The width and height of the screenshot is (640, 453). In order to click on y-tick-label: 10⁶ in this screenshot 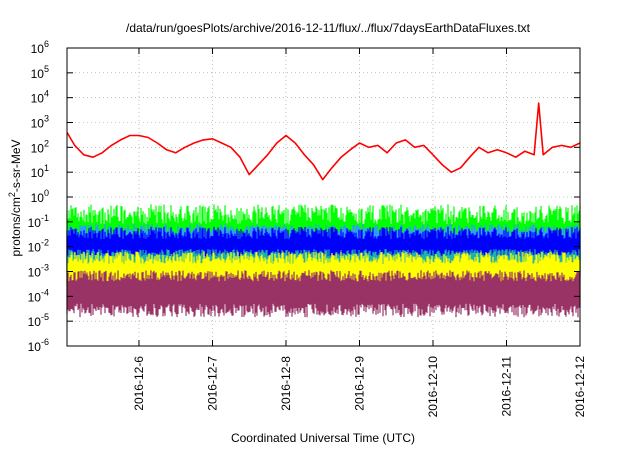, I will do `click(40, 47)`.